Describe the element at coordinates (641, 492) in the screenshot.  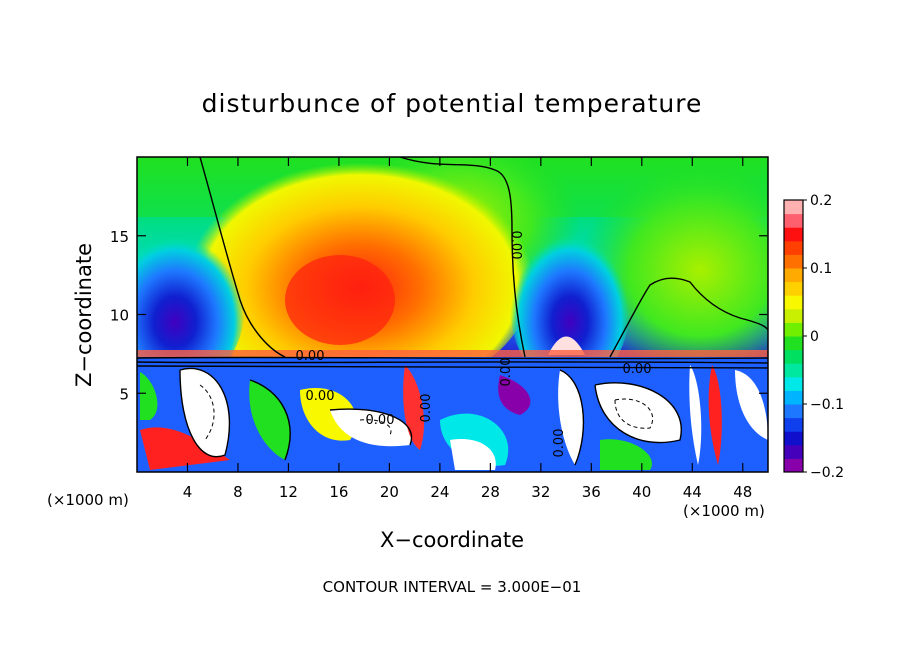
I see `x-tick-label: 40` at that location.